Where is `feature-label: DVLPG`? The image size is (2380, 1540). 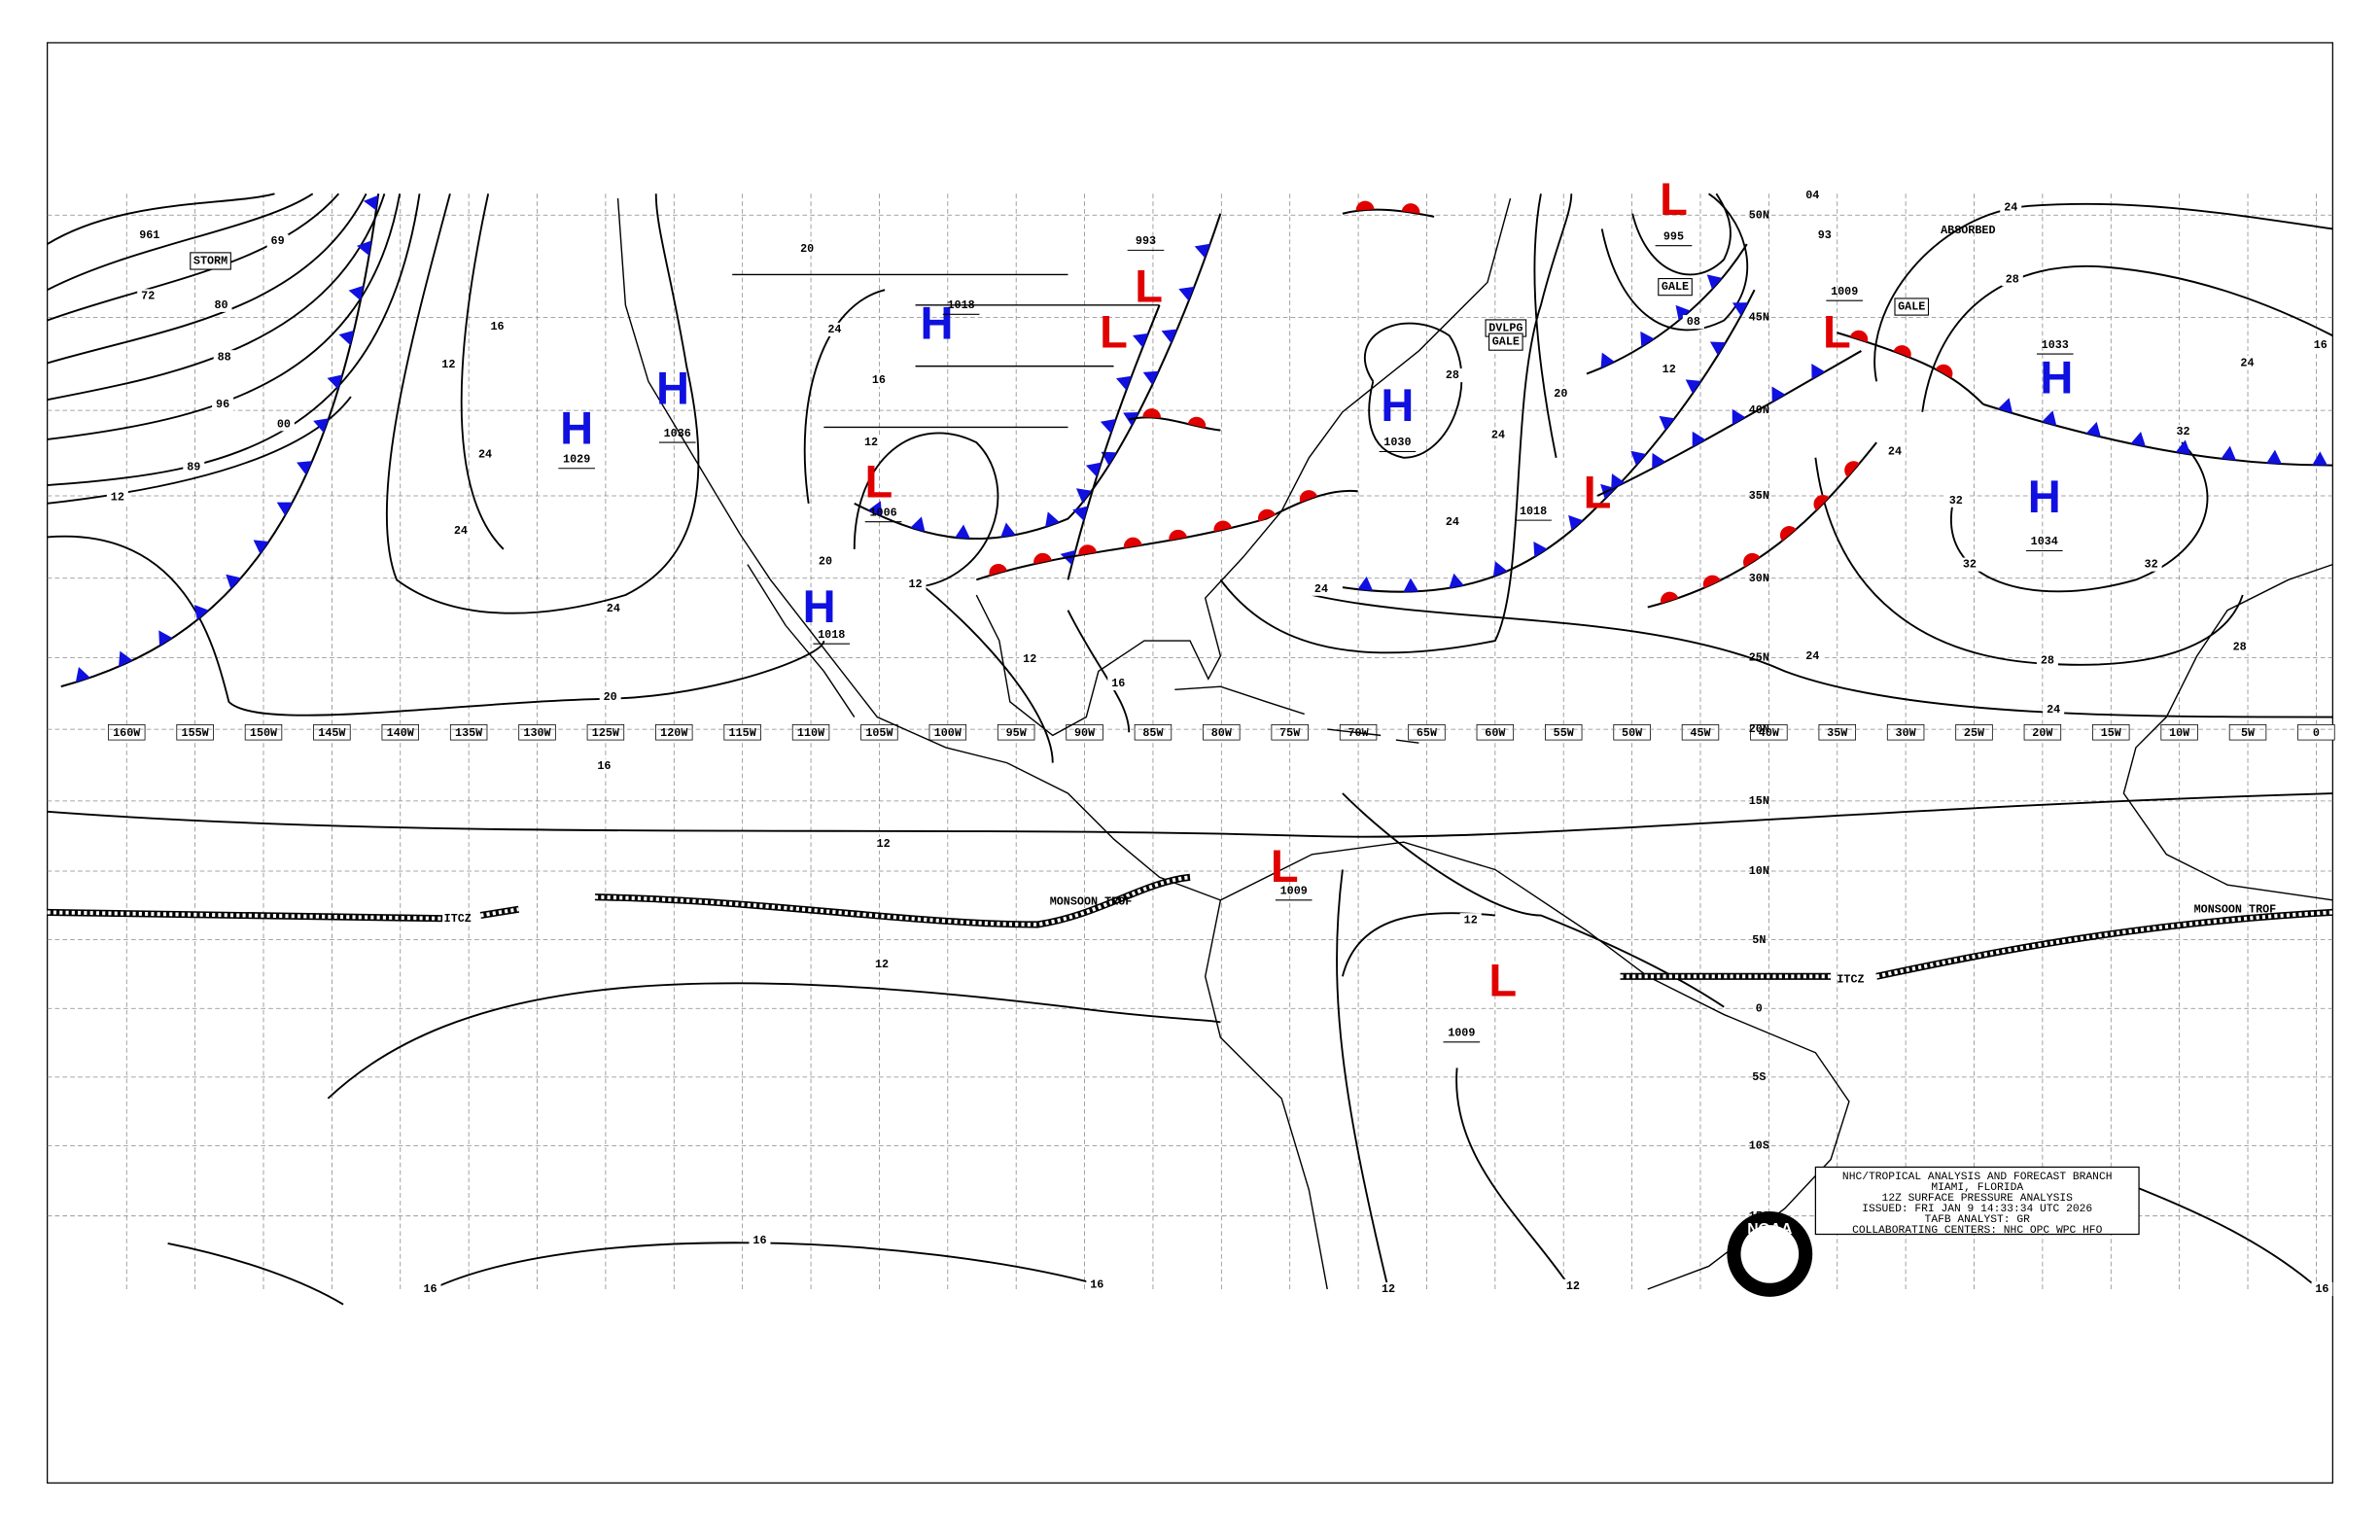
feature-label: DVLPG is located at coordinates (1505, 328).